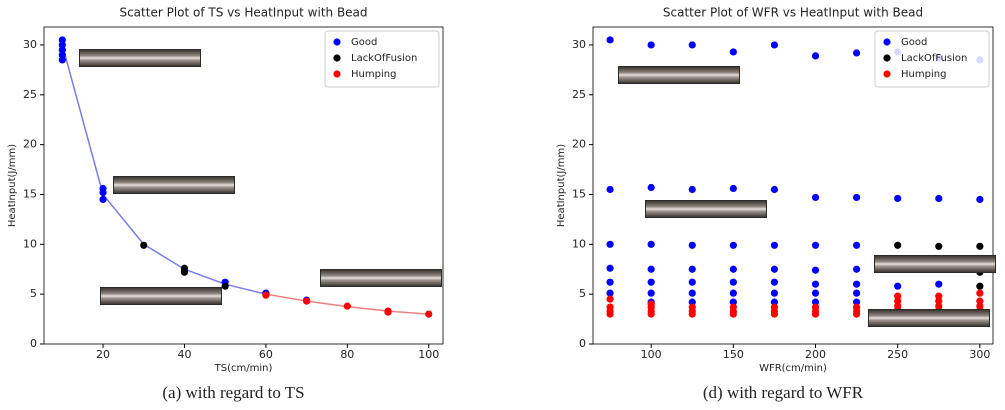 This screenshot has width=1005, height=410. Describe the element at coordinates (164, 169) in the screenshot. I see `trend-line` at that location.